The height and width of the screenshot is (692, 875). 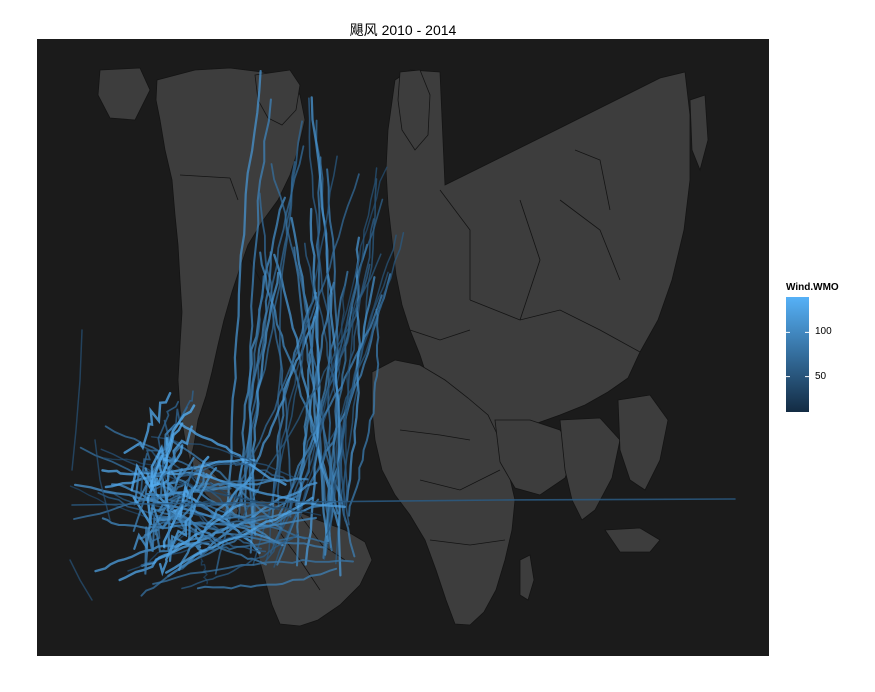 I want to click on wind-legend-label-100: 100, so click(x=823, y=332).